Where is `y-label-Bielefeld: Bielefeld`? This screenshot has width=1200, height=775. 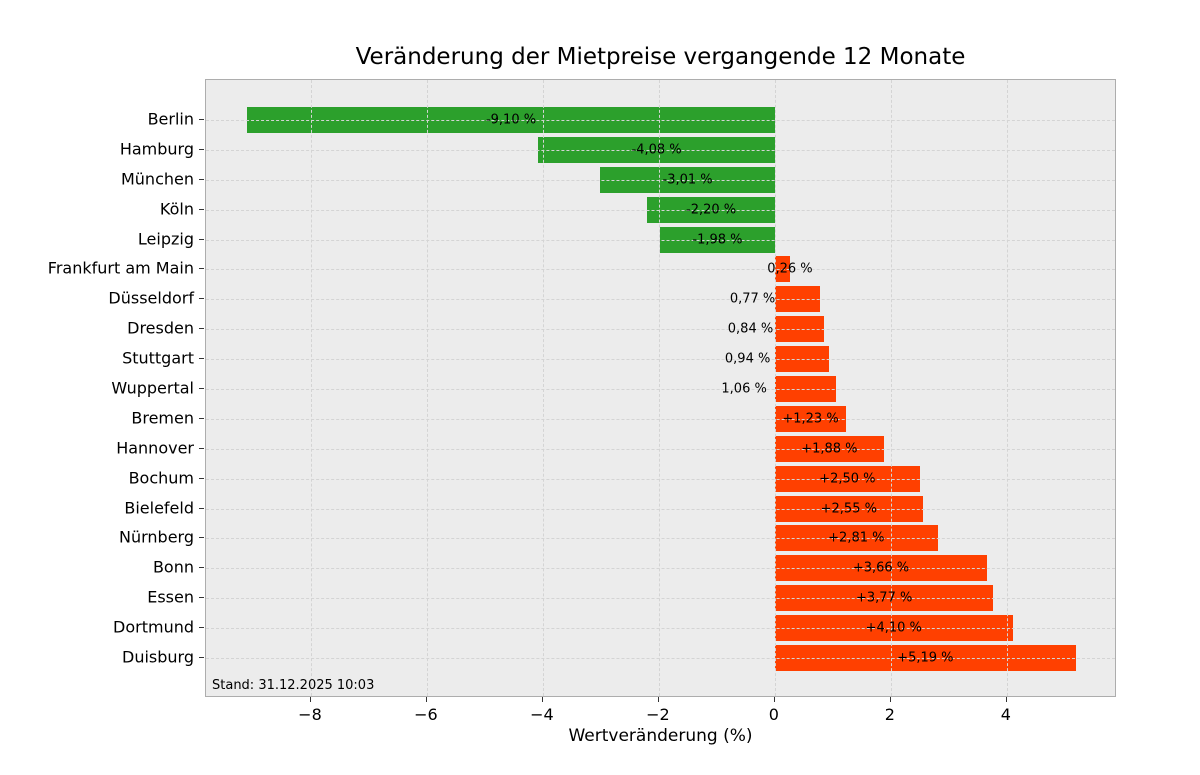
y-label-Bielefeld: Bielefeld is located at coordinates (159, 508).